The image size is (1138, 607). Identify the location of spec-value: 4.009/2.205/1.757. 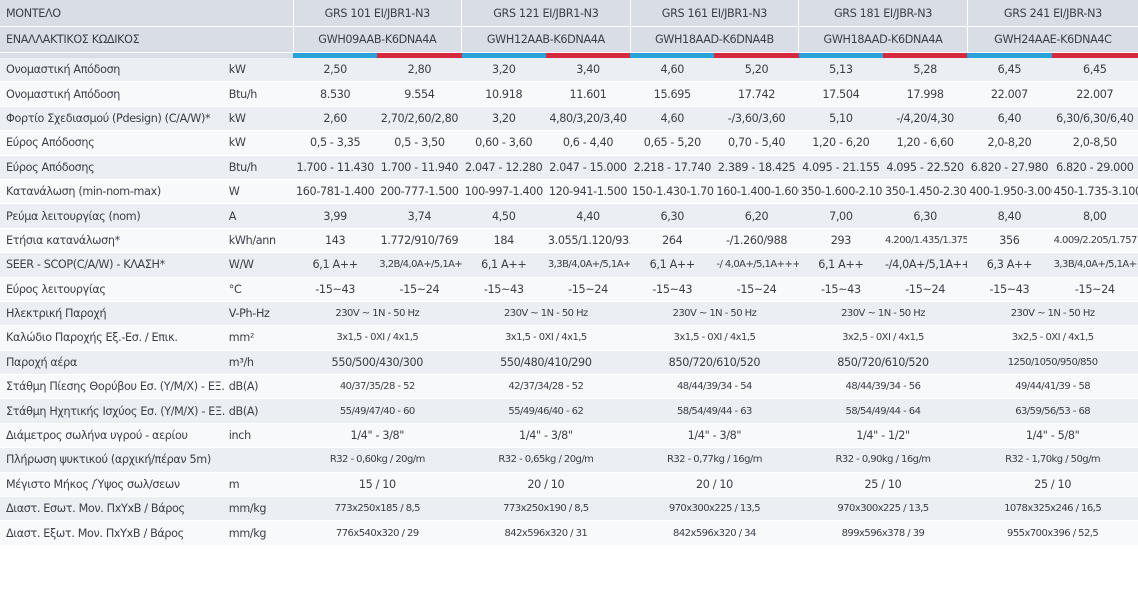
(1094, 241).